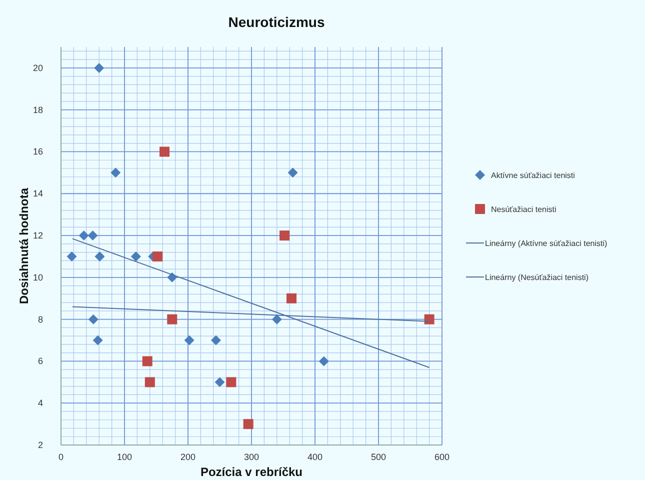 The width and height of the screenshot is (645, 480). Describe the element at coordinates (37, 151) in the screenshot. I see `y-tick-label: 16` at that location.